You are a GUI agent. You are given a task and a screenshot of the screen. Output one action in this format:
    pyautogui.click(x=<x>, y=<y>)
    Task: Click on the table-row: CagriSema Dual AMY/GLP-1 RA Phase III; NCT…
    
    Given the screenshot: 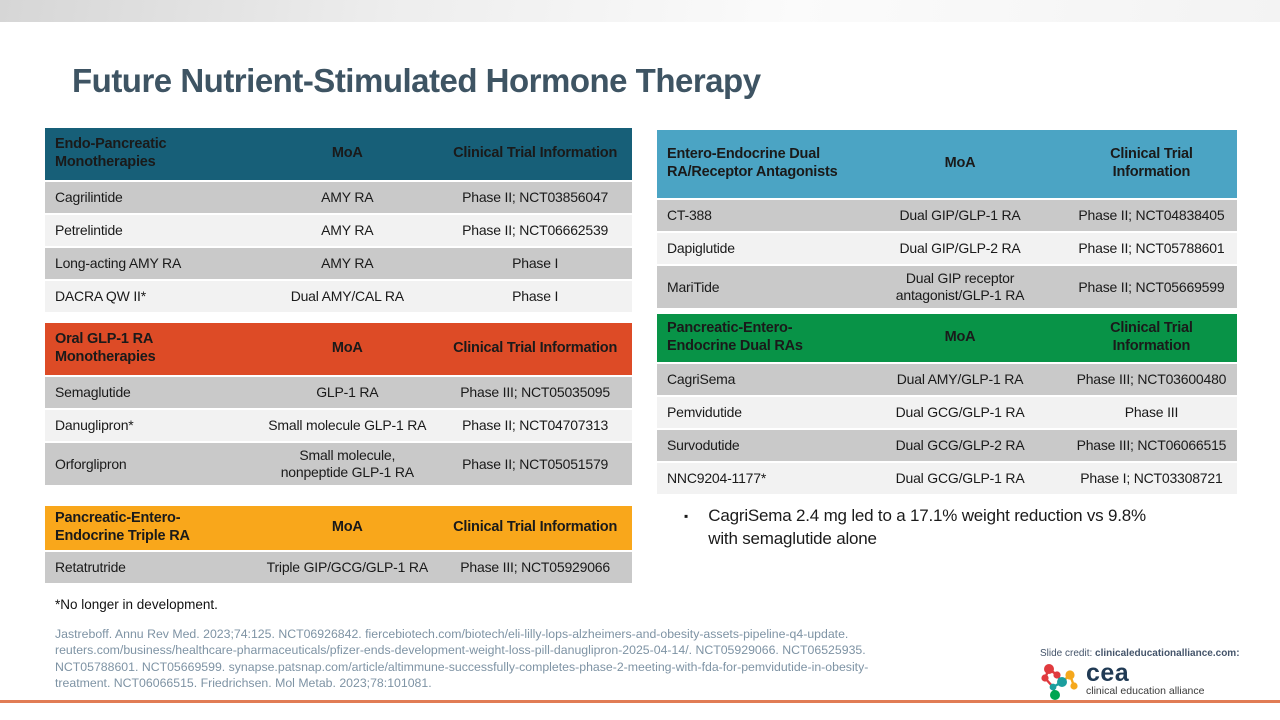 What is the action you would take?
    pyautogui.click(x=947, y=379)
    